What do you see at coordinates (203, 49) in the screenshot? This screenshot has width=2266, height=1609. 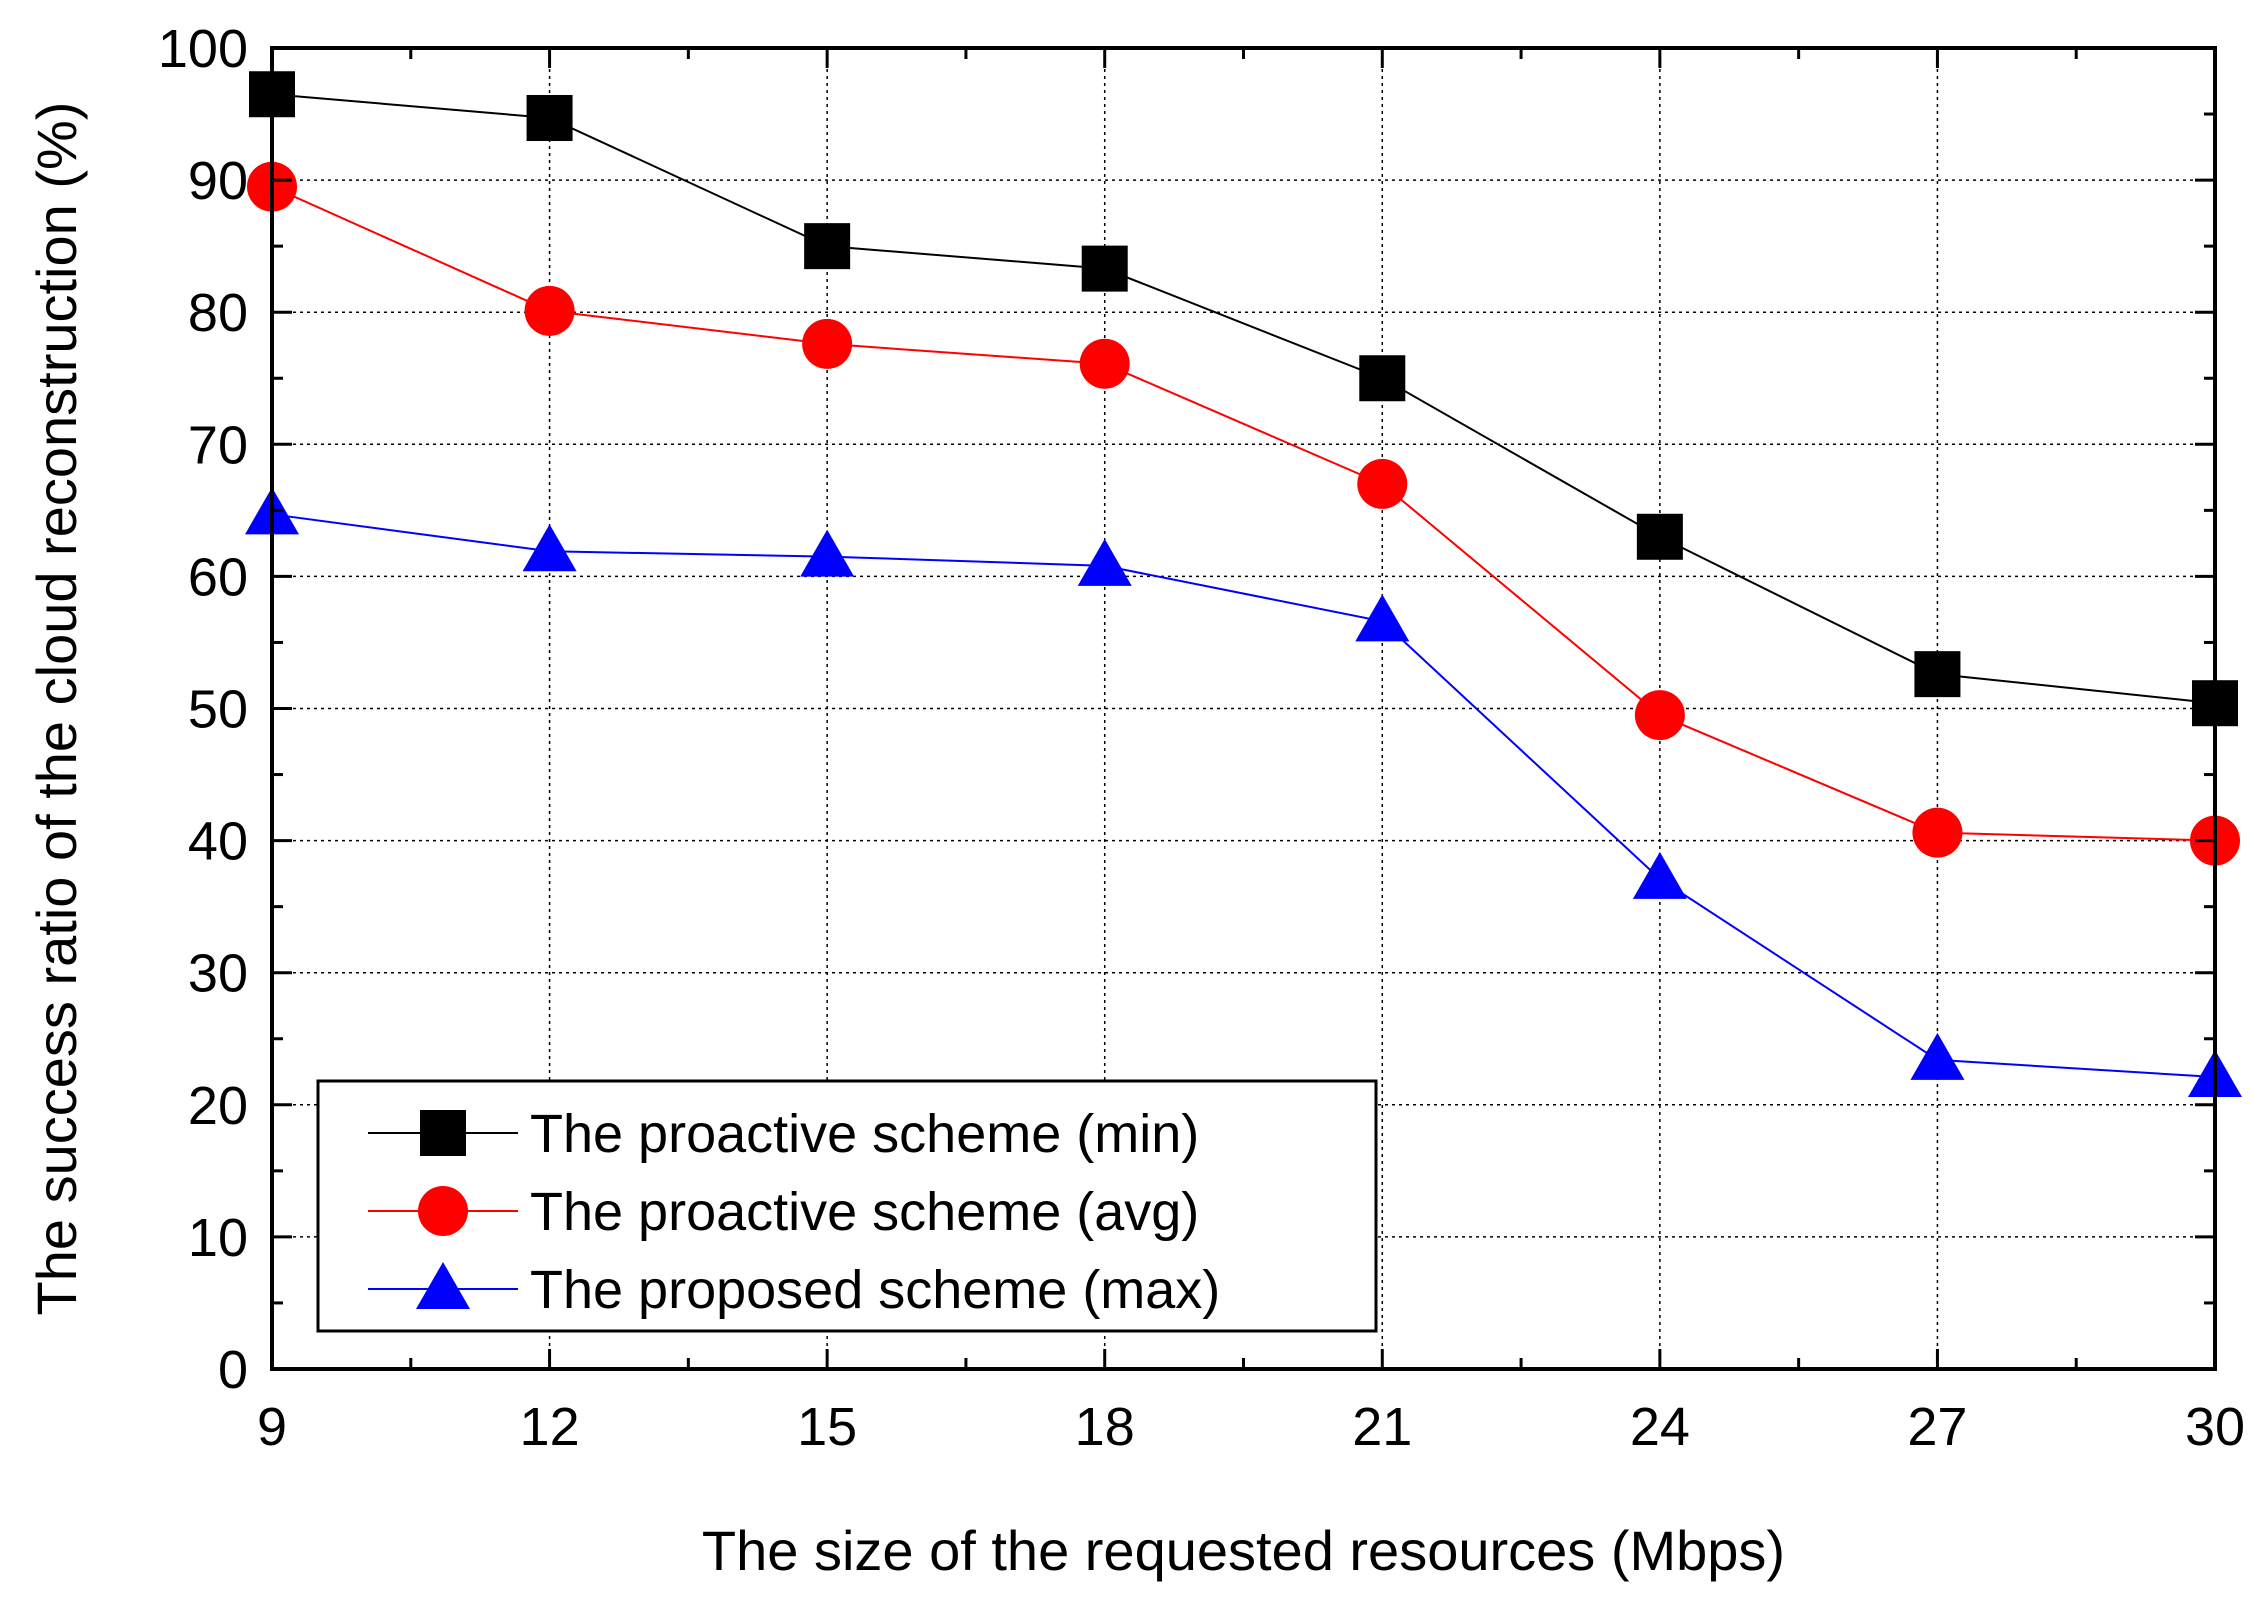 I see `y-tick-label: 100` at bounding box center [203, 49].